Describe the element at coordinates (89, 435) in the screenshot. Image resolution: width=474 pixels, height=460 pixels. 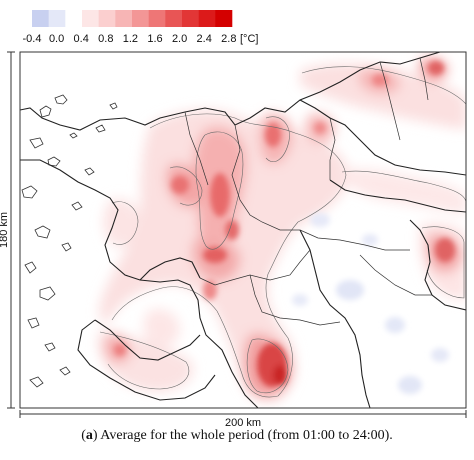
I see `caption-letter: a` at that location.